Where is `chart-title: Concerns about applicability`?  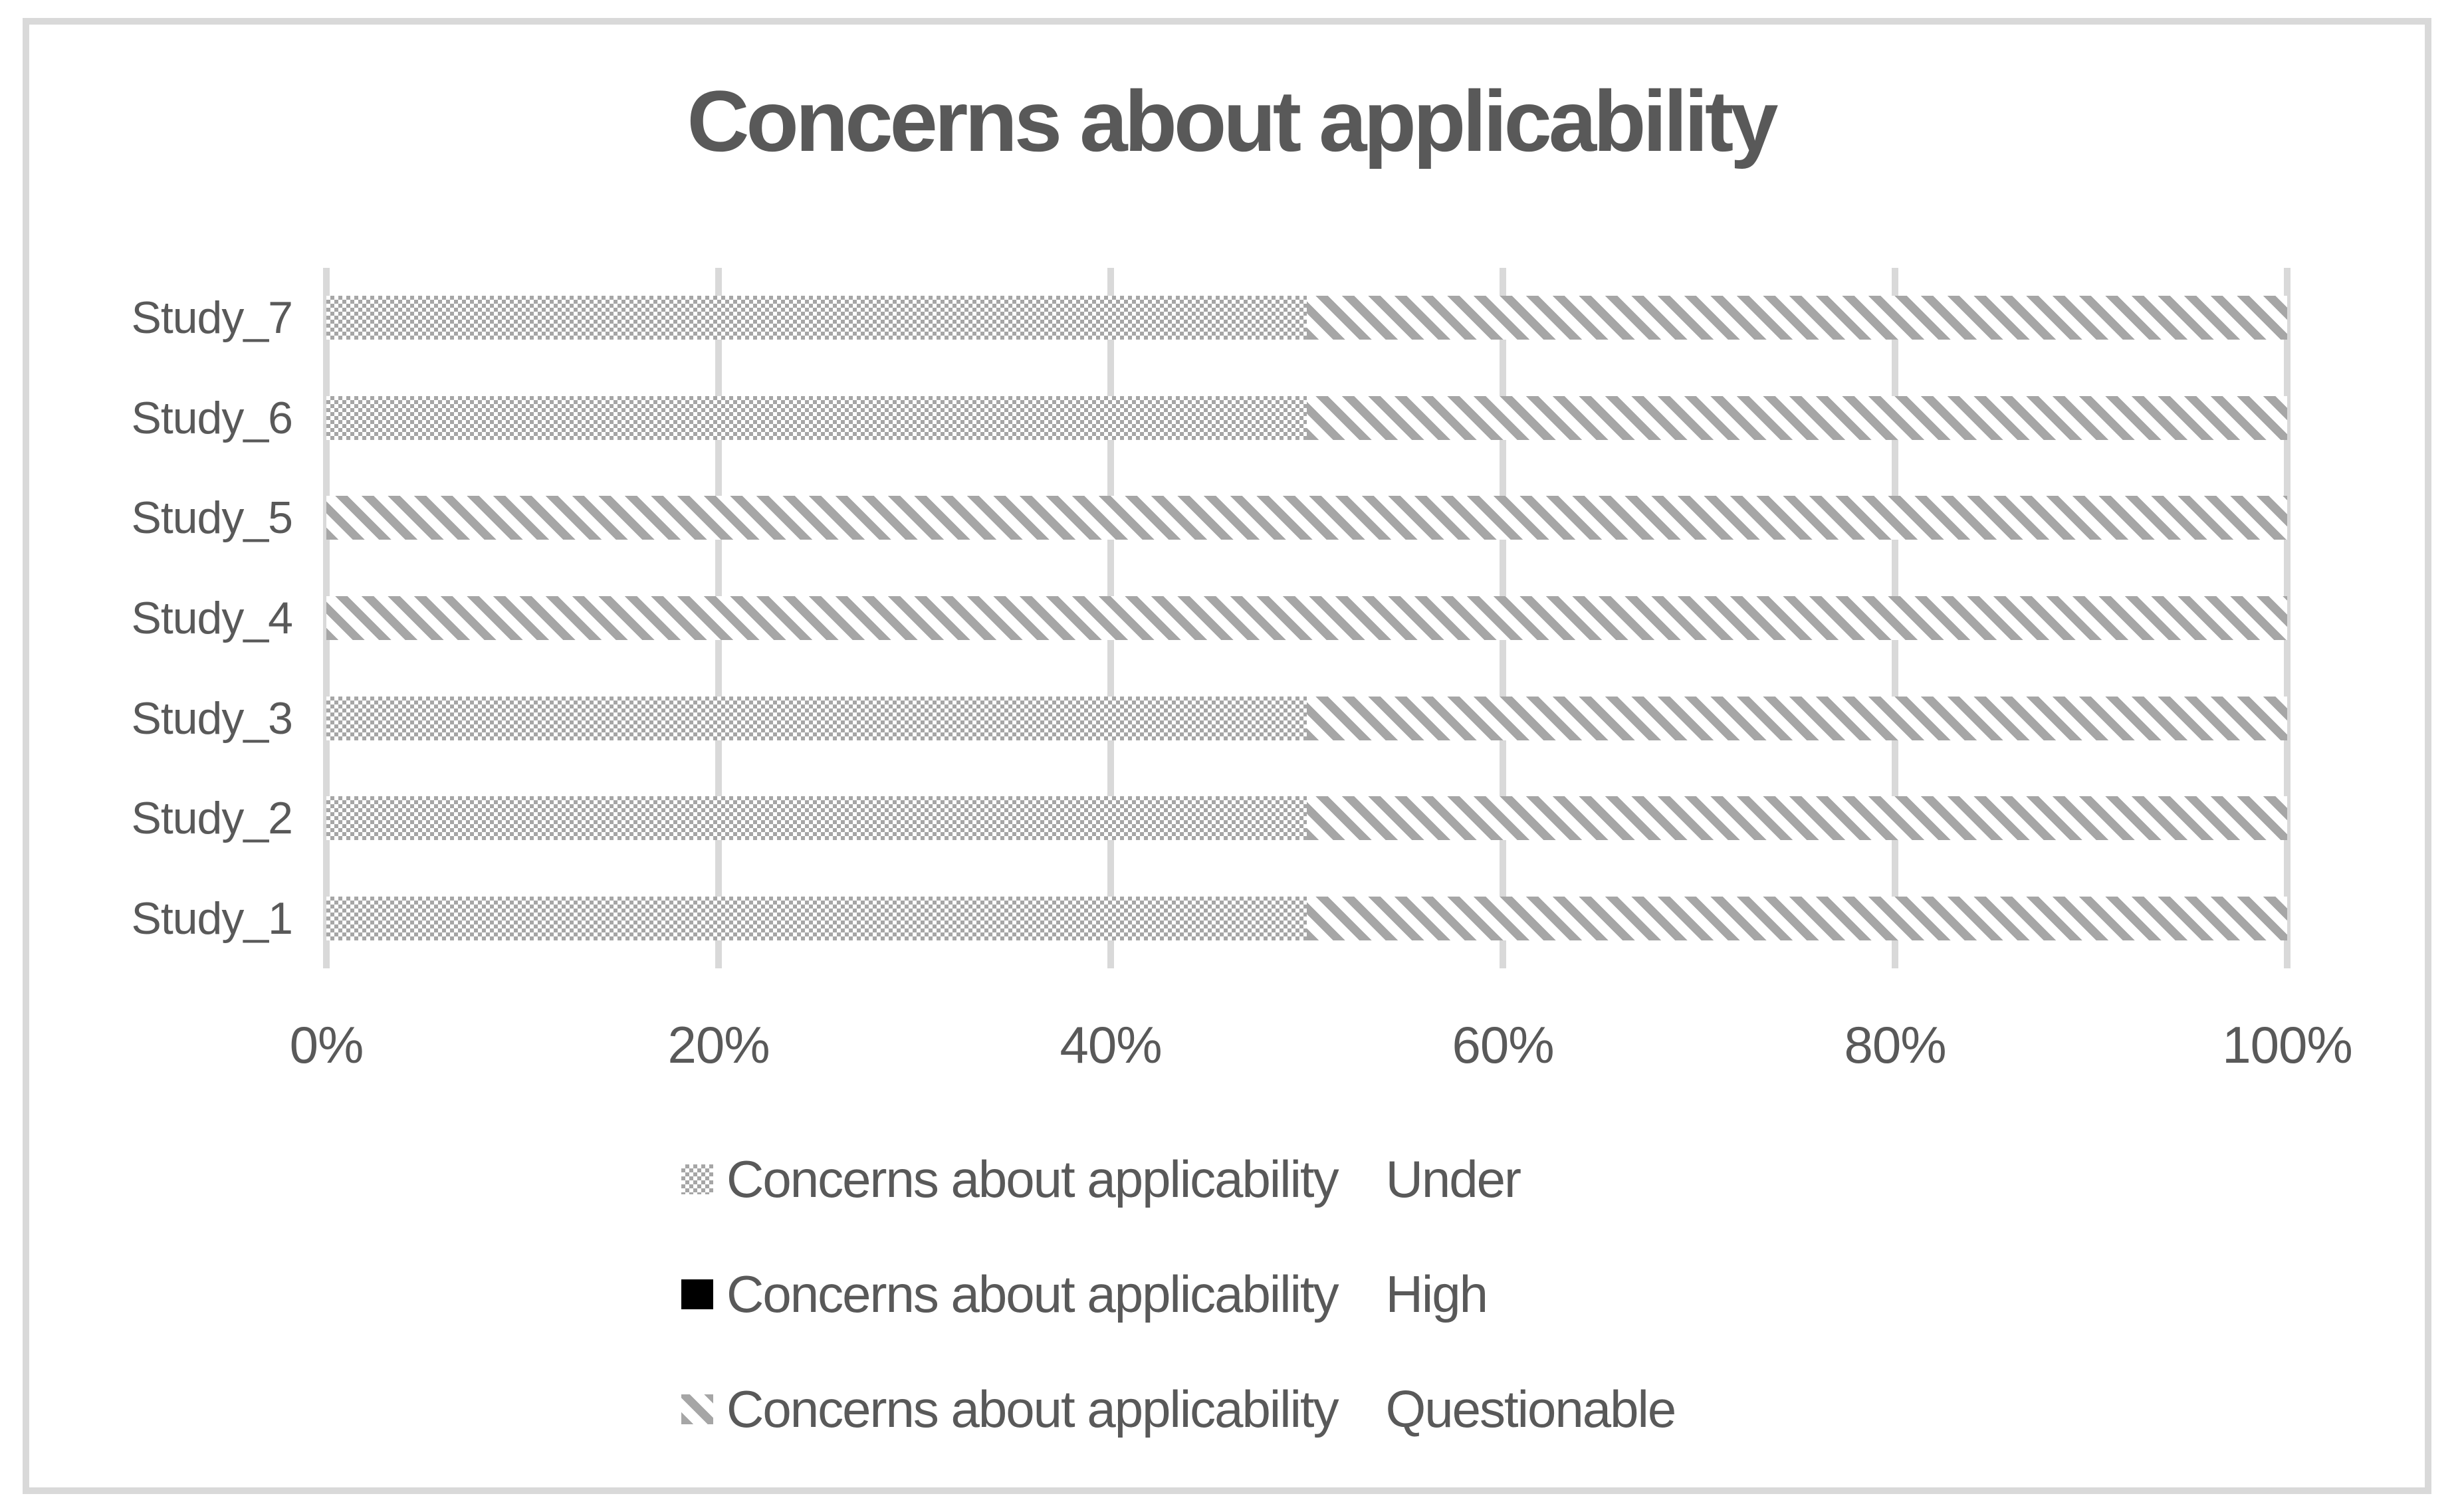 chart-title: Concerns about applicability is located at coordinates (1233, 120).